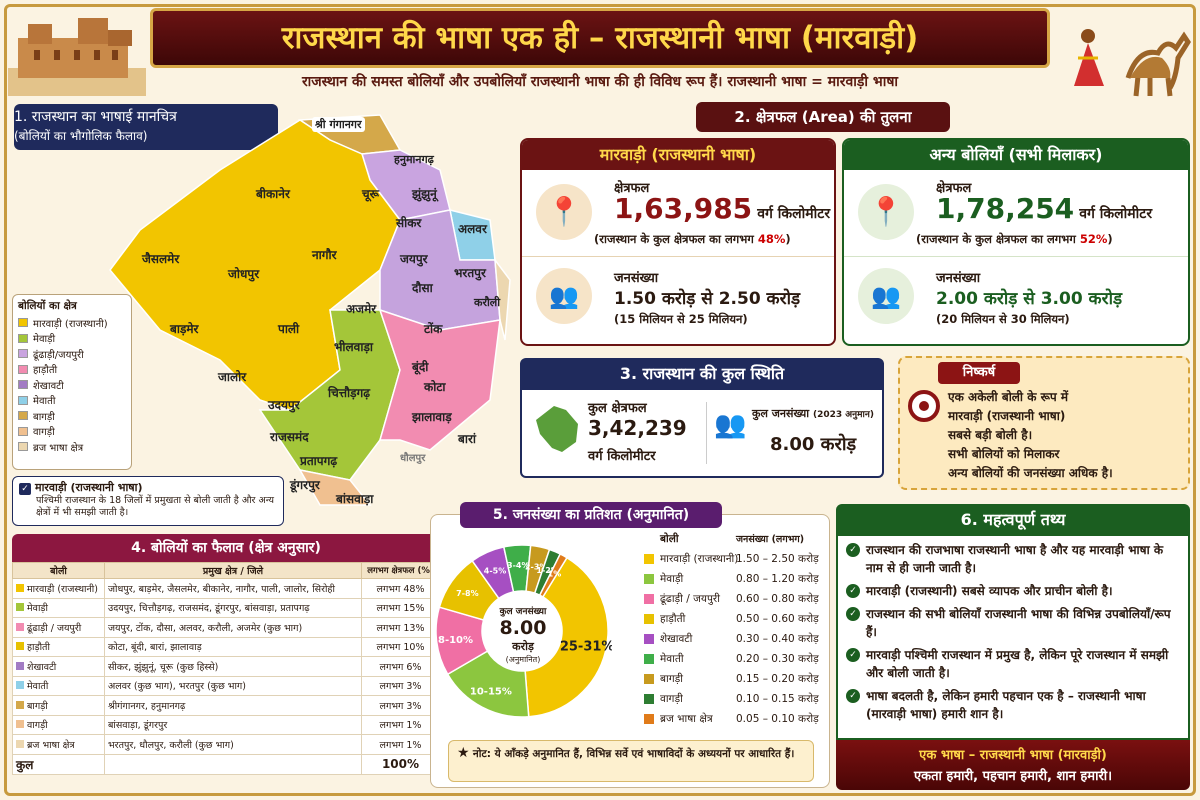 The width and height of the screenshot is (1200, 800). Describe the element at coordinates (424, 194) in the screenshot. I see `district-label: झुंझुनूं` at that location.